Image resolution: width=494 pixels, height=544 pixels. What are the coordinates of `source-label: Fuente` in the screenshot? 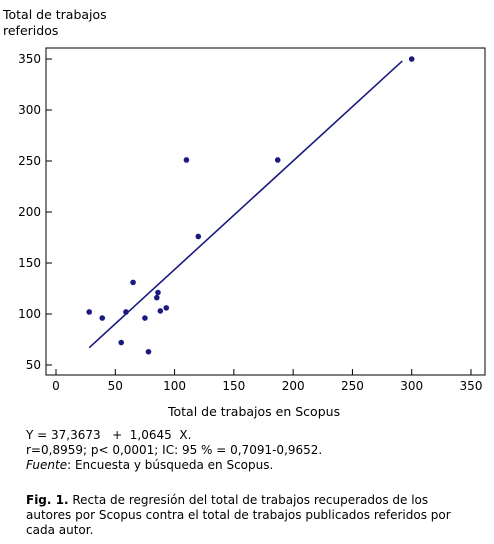 It's located at (47, 465).